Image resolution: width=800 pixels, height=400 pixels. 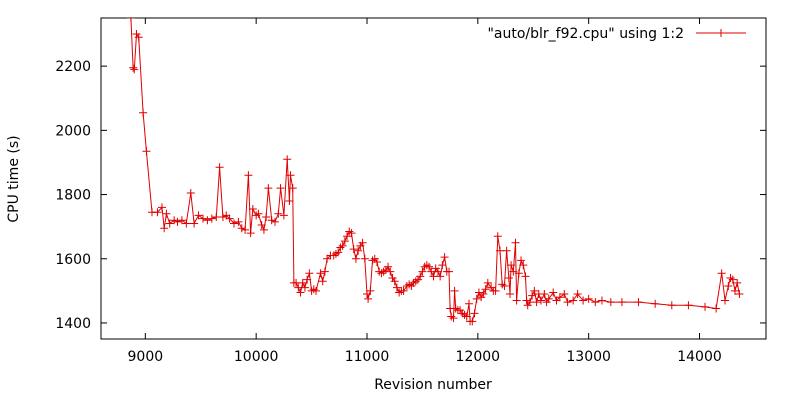 What do you see at coordinates (699, 357) in the screenshot?
I see `x-tick-label: 14000` at bounding box center [699, 357].